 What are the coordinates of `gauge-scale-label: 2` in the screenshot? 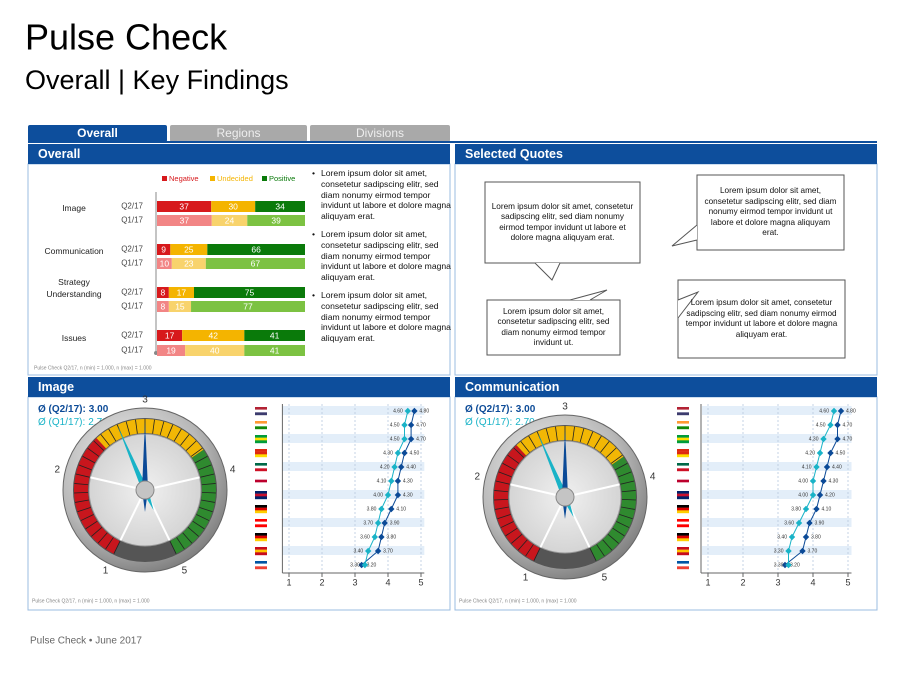 It's located at (478, 476).